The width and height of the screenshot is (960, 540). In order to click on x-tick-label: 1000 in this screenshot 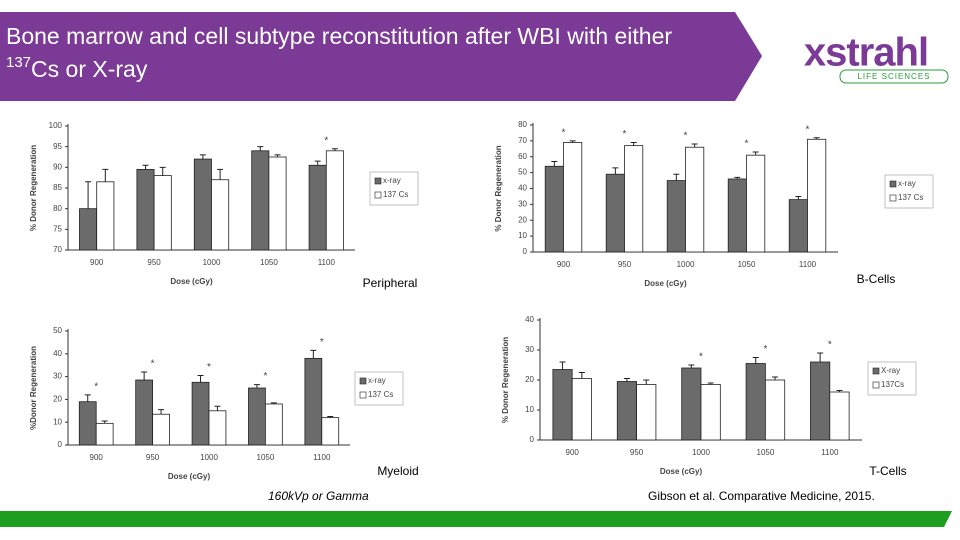, I will do `click(212, 262)`.